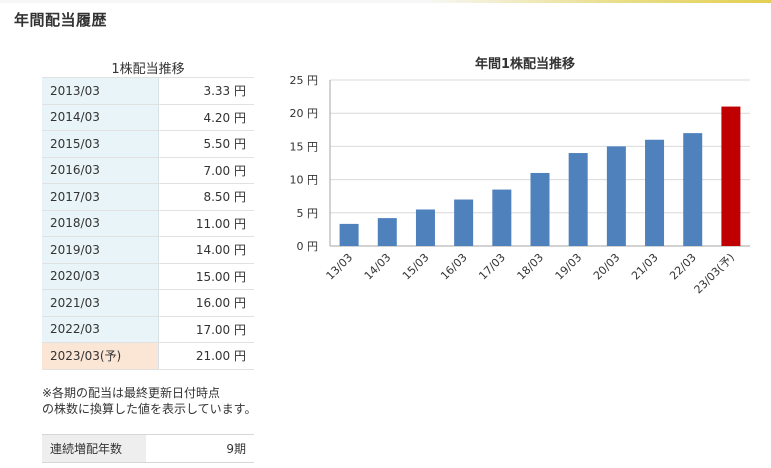 This screenshot has width=771, height=468. Describe the element at coordinates (100, 329) in the screenshot. I see `year-cell: 2022/03` at that location.